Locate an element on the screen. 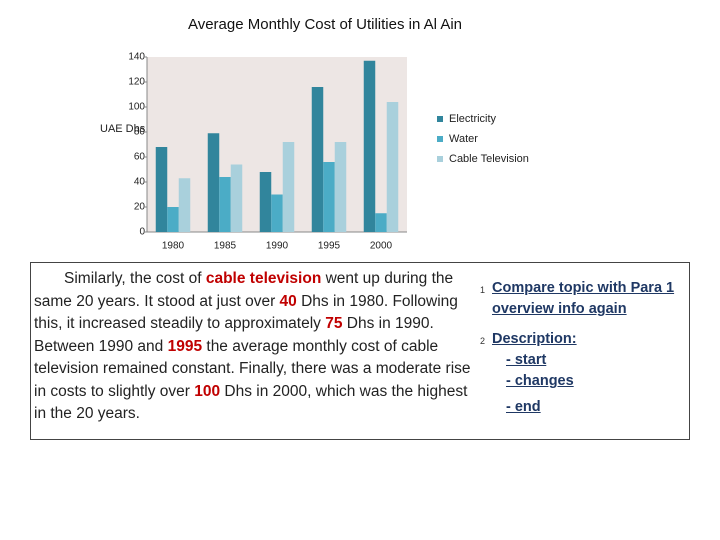  legend-label: Cable Television is located at coordinates (489, 159).